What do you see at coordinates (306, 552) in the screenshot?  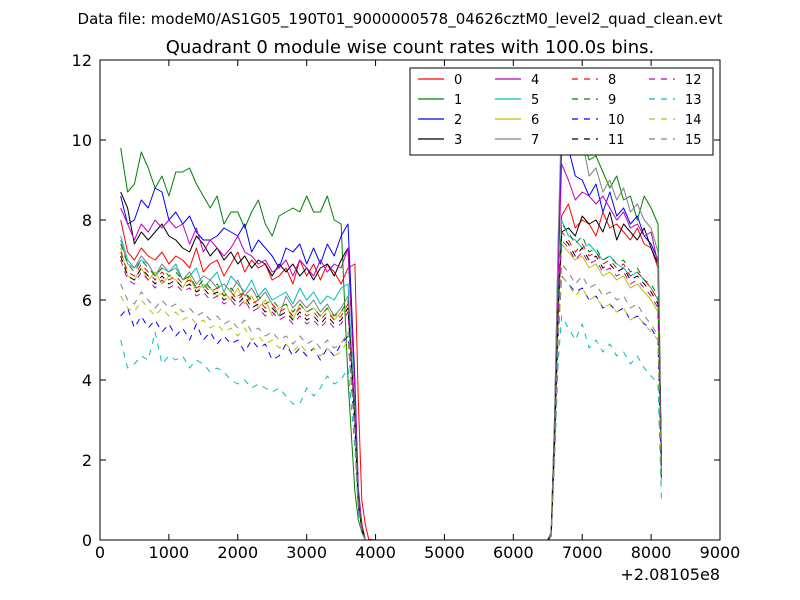 I see `x-tick-label: 3000` at bounding box center [306, 552].